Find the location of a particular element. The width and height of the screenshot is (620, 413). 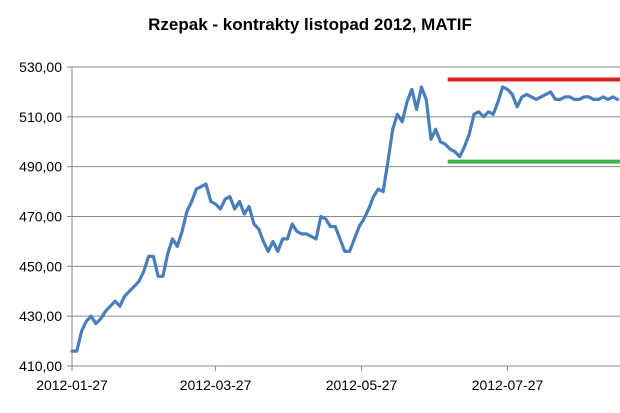

y-tick-label: 430,00 is located at coordinates (40, 316).